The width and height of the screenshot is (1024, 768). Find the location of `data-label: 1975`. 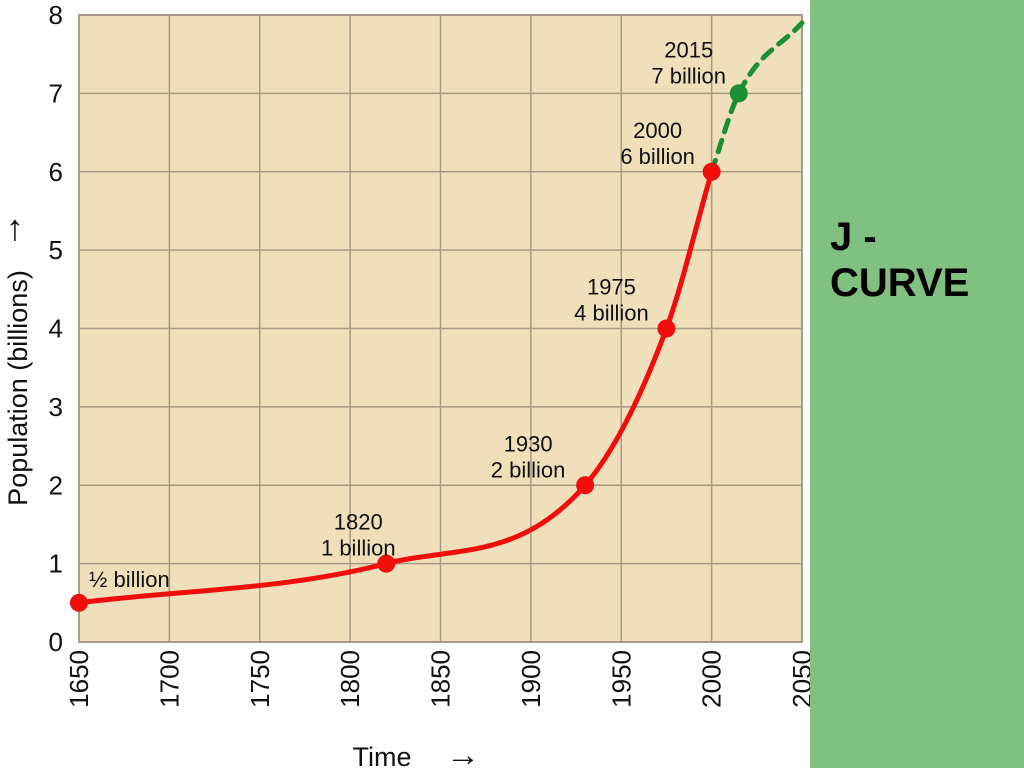

data-label: 1975 is located at coordinates (611, 287).